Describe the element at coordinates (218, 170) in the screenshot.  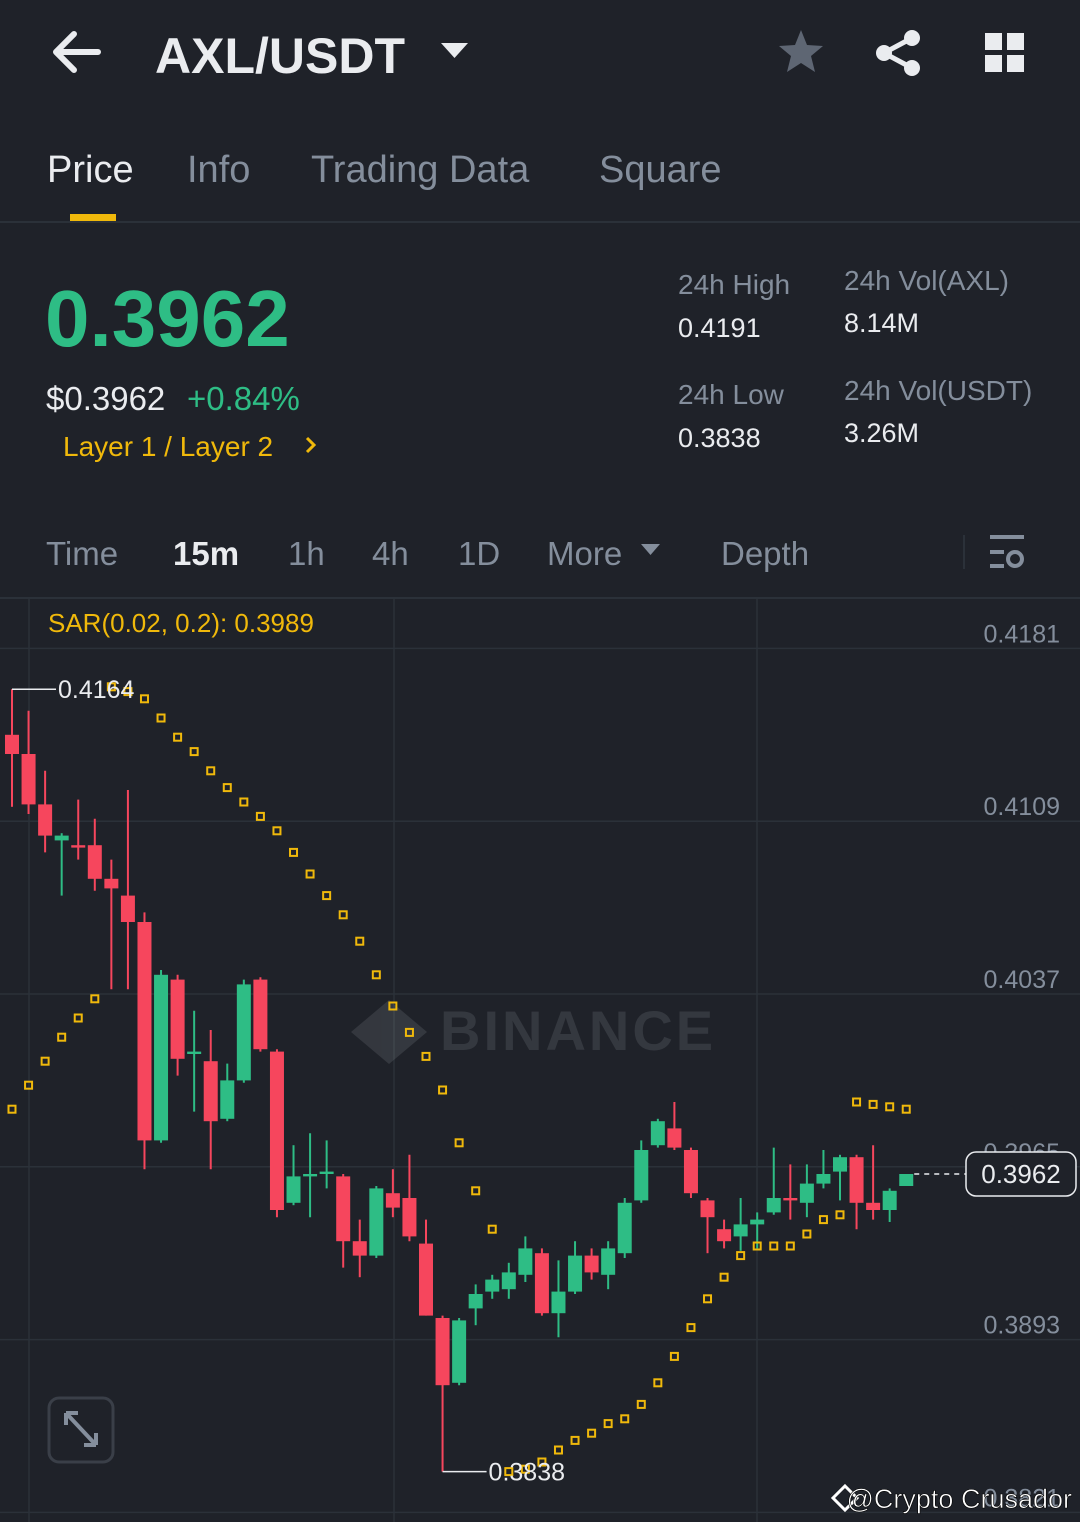
I see `tab: Info` at that location.